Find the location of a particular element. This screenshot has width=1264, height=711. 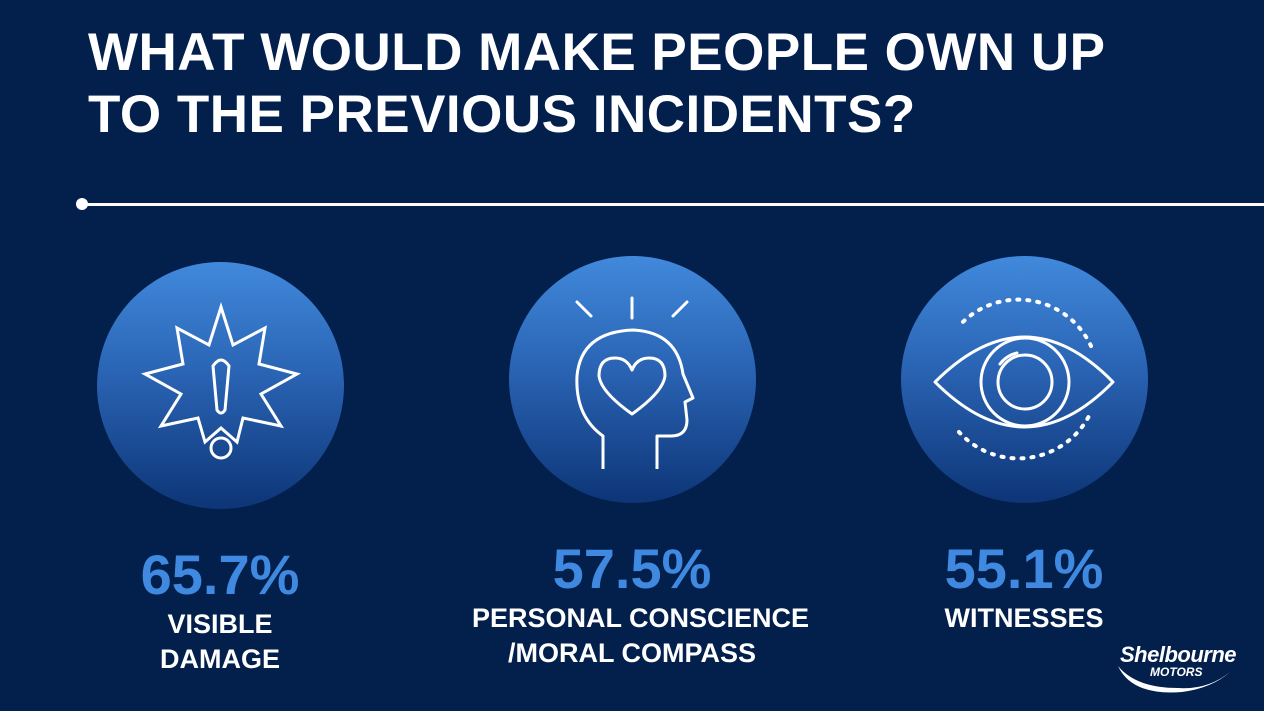

stat-label-line-2: /MORAL COMPASS is located at coordinates (631, 653).